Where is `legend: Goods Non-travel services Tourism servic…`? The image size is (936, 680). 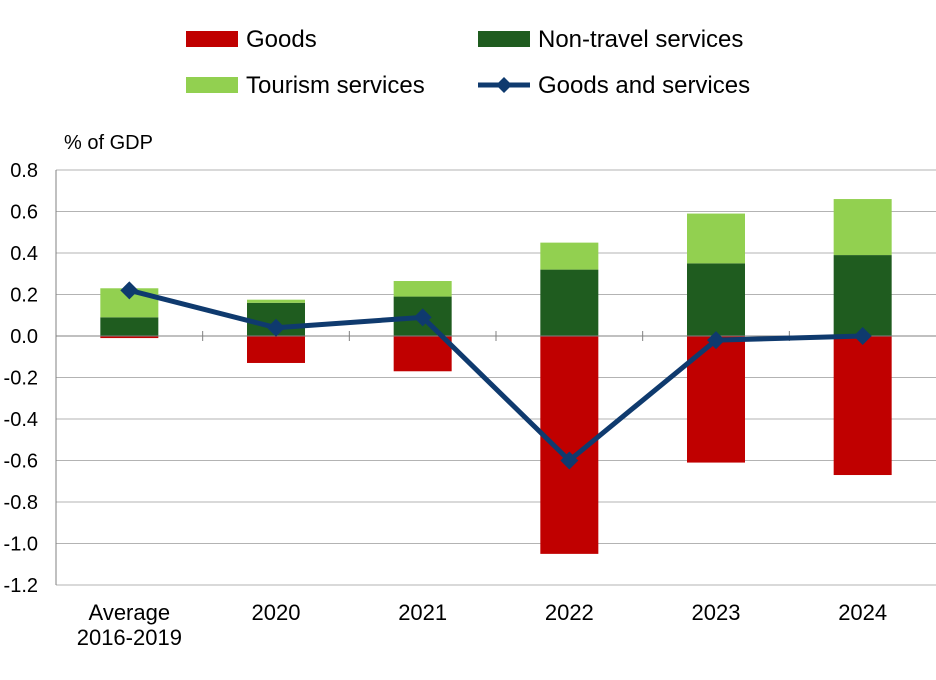 legend: Goods Non-travel services Tourism servic… is located at coordinates (468, 62).